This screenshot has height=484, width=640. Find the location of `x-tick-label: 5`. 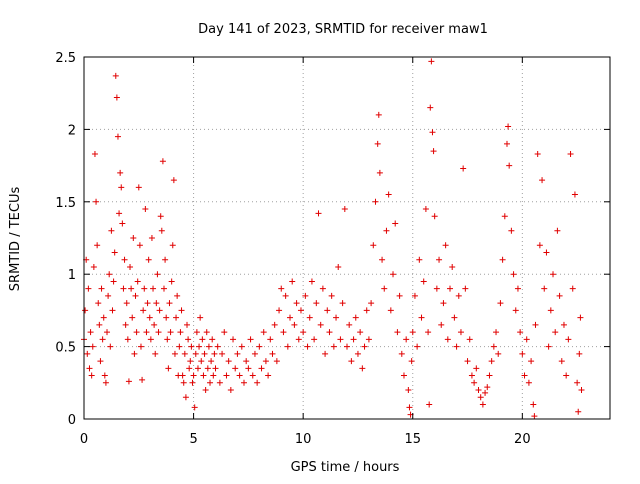

x-tick-label: 5 is located at coordinates (193, 439).